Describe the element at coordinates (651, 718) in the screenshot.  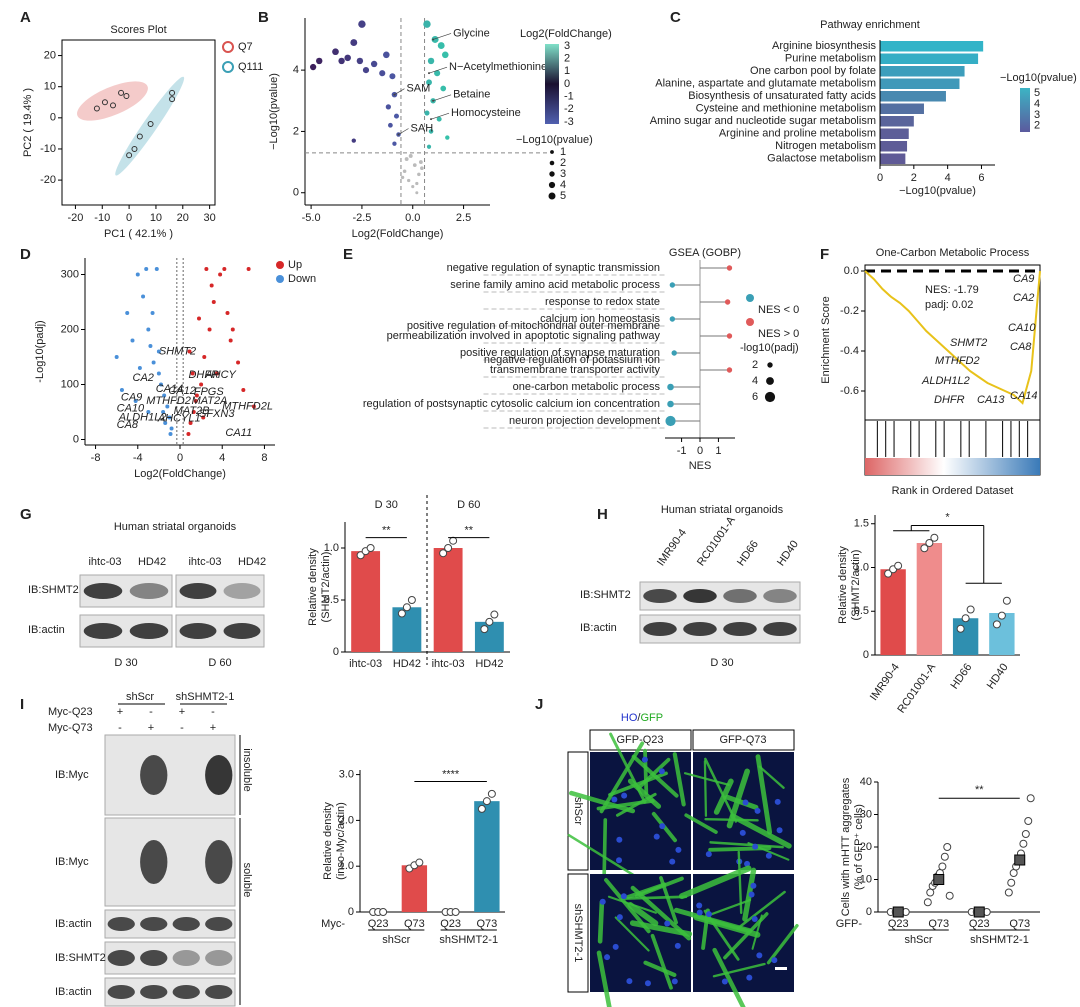
I see `stain-text: GFP` at that location.